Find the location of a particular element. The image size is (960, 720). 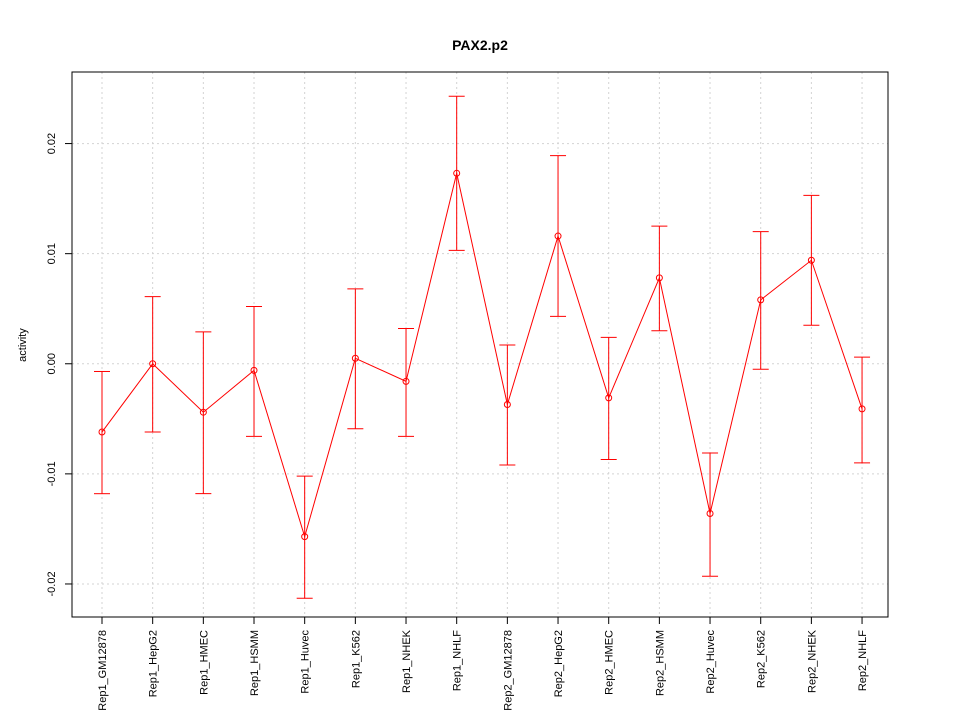

y-axis: -0.02 -0.01 0.00 0.01 0.02 is located at coordinates (59, 365).